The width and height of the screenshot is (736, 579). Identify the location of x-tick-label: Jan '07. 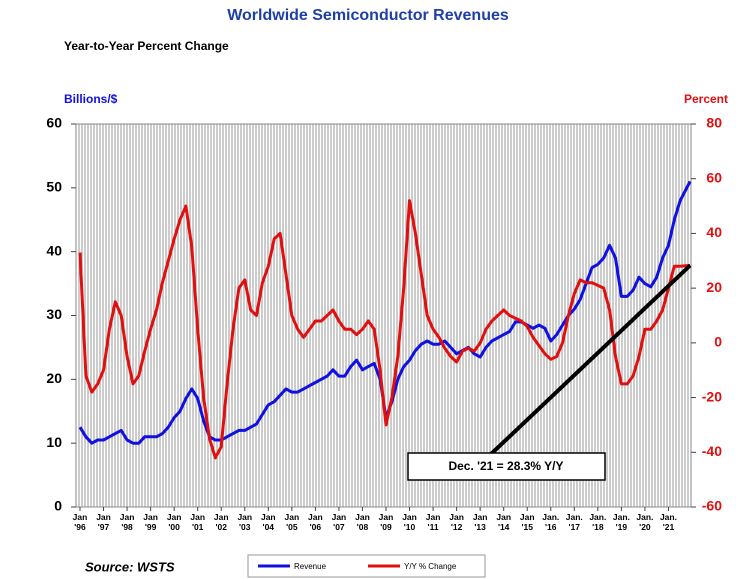
(339, 522).